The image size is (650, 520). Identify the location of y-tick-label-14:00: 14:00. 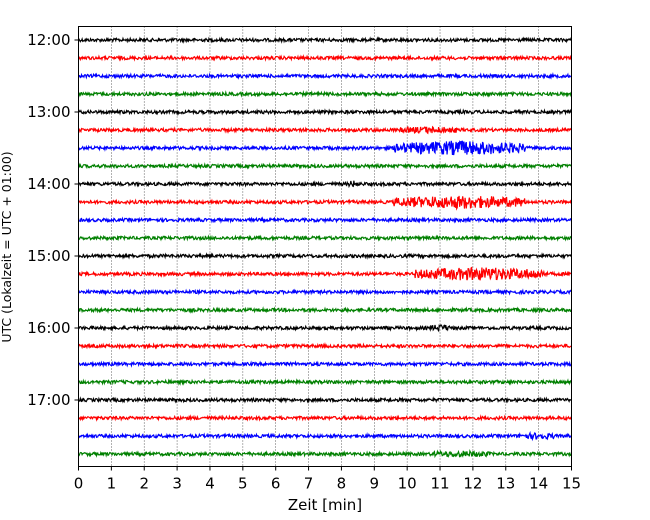
(48, 184).